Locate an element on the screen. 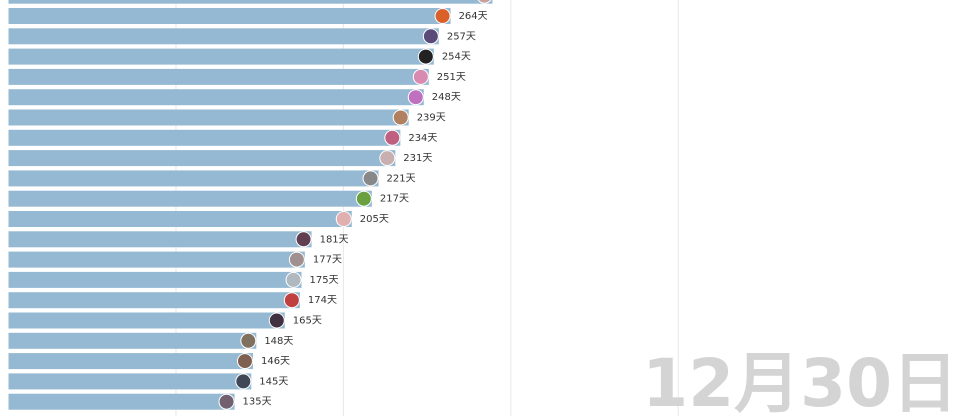  value-label: 231天 is located at coordinates (417, 158).